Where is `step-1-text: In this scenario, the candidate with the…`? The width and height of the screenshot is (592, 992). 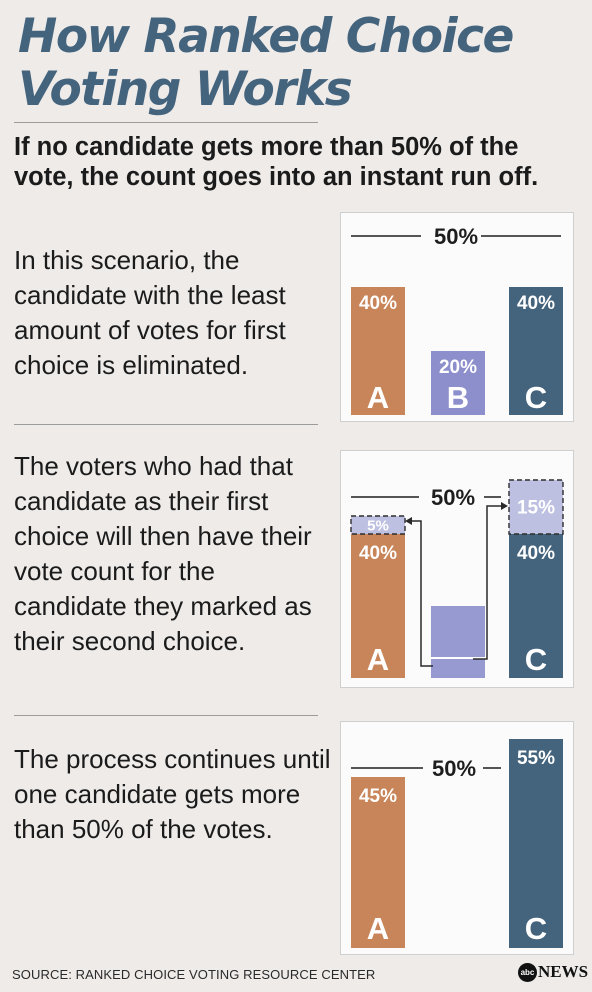 step-1-text: In this scenario, the candidate with the… is located at coordinates (150, 312).